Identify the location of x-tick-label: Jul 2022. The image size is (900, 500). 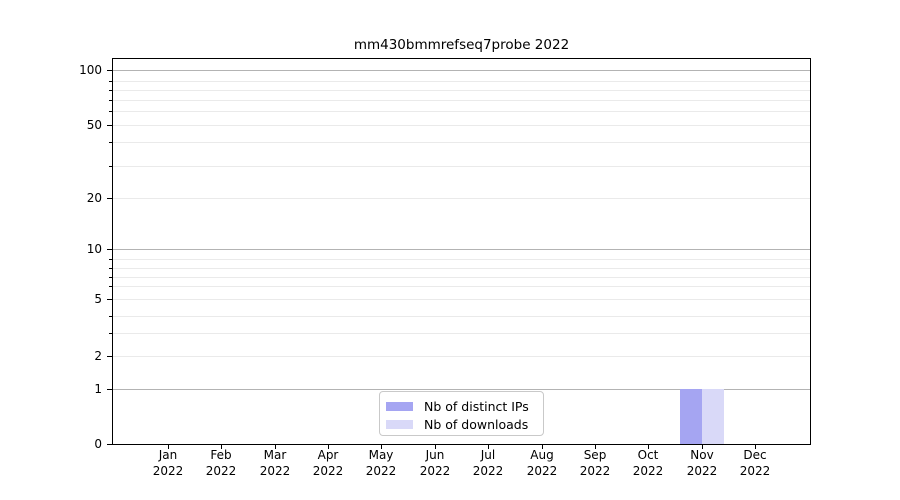
(488, 463).